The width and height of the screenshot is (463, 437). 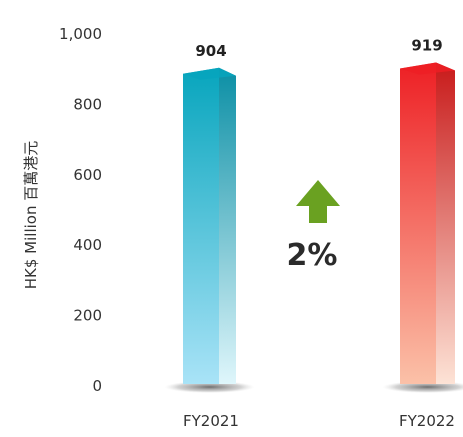 What do you see at coordinates (87, 104) in the screenshot?
I see `y-tick-label: 800` at bounding box center [87, 104].